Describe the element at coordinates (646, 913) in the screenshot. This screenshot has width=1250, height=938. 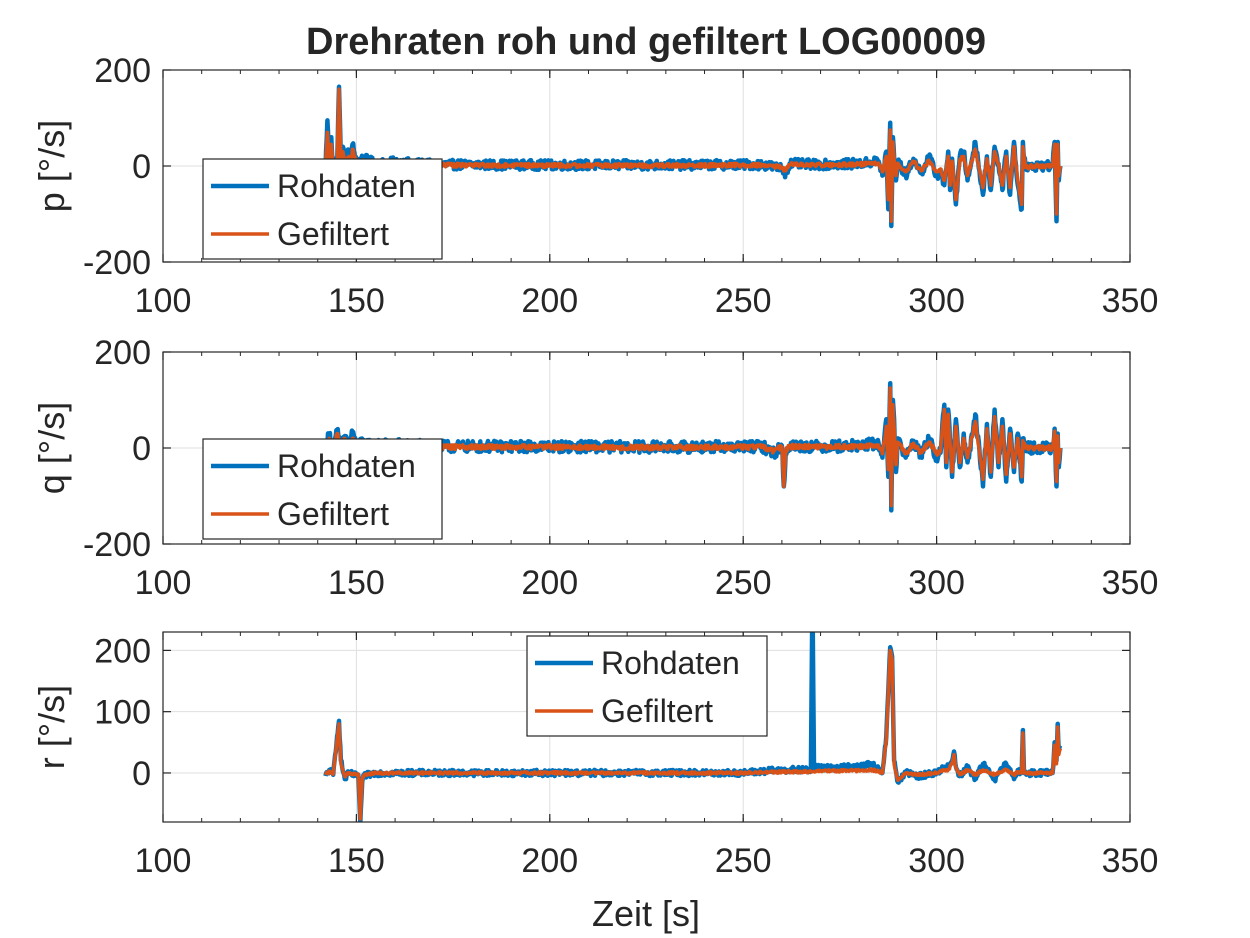
I see `x-axis-label: Zeit [s]` at that location.